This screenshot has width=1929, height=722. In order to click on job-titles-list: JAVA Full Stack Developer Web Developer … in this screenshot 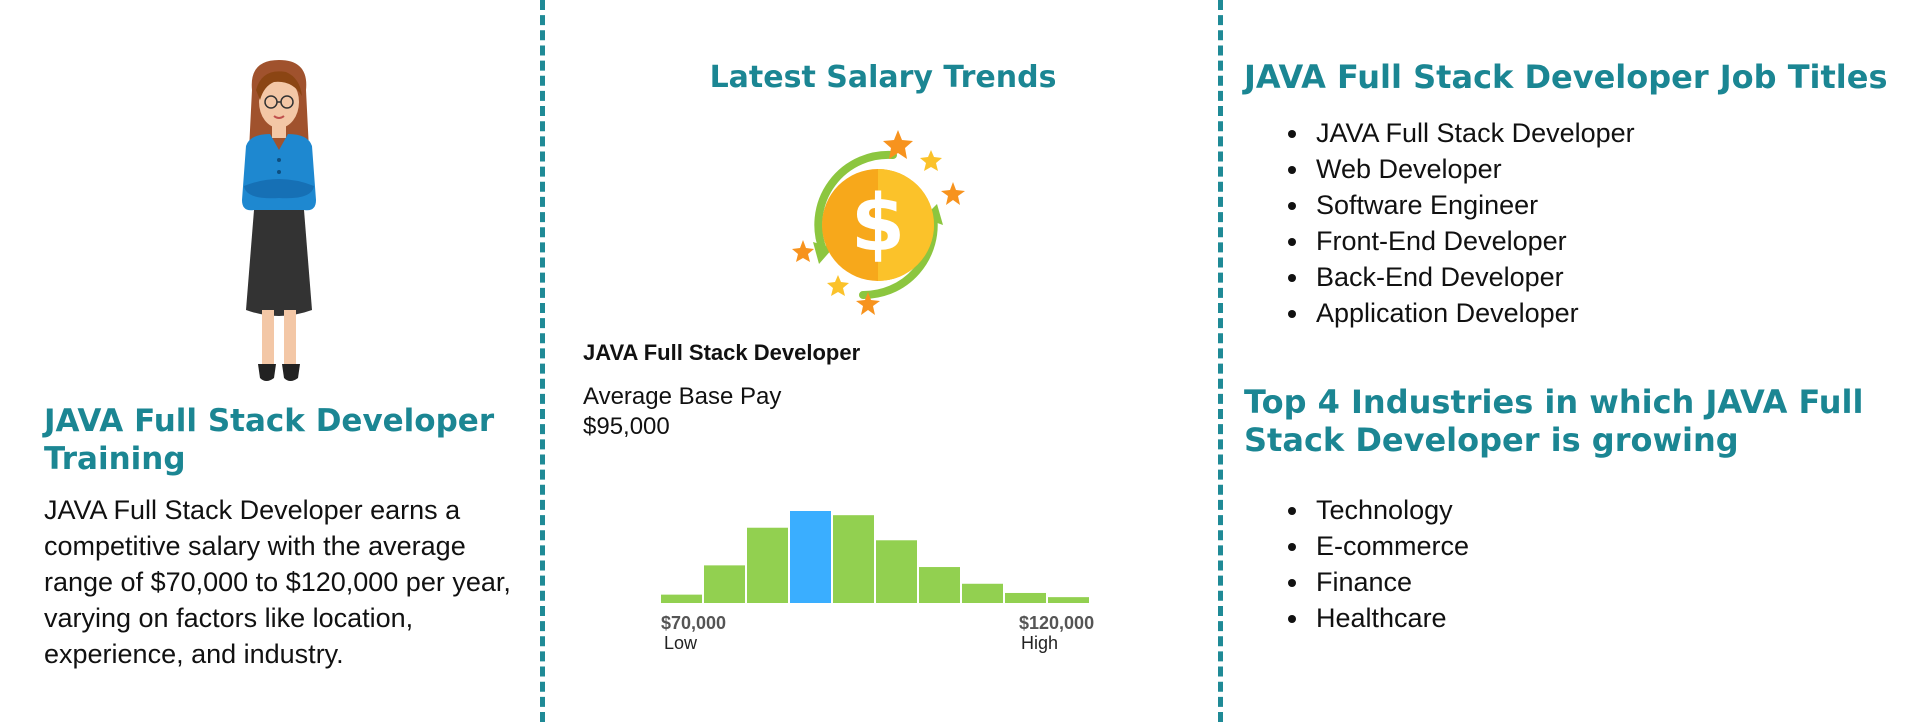, I will do `click(1461, 223)`.